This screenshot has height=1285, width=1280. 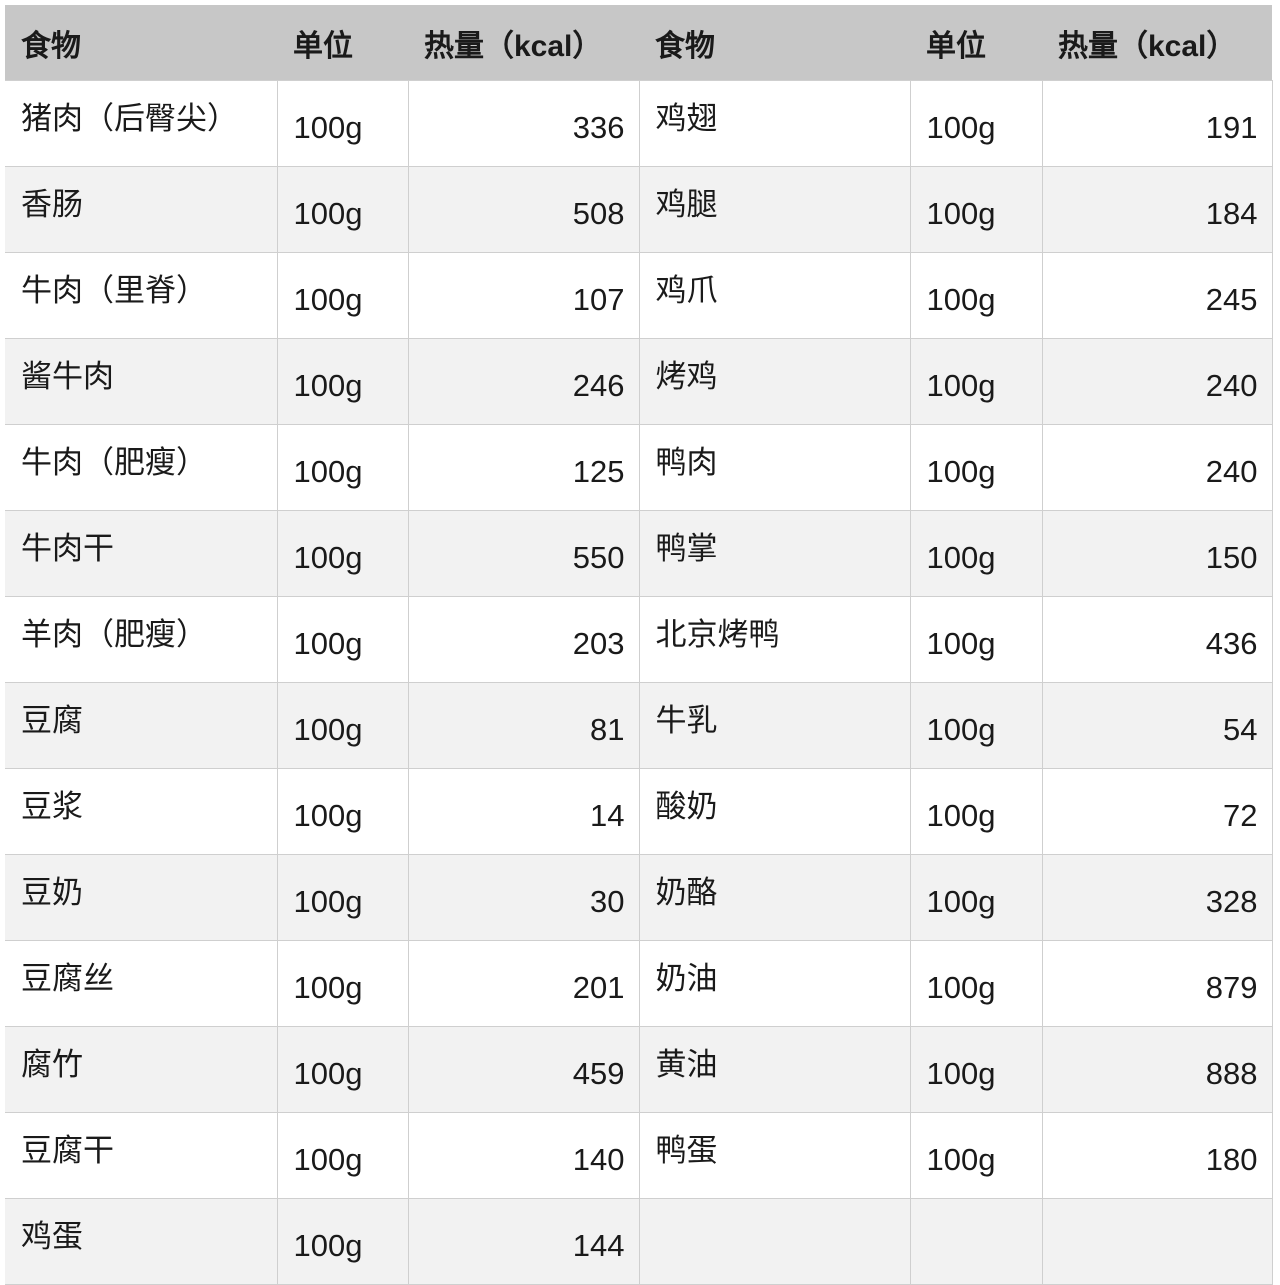 What do you see at coordinates (774, 639) in the screenshot?
I see `food-name-cell: 北京烤鸭` at bounding box center [774, 639].